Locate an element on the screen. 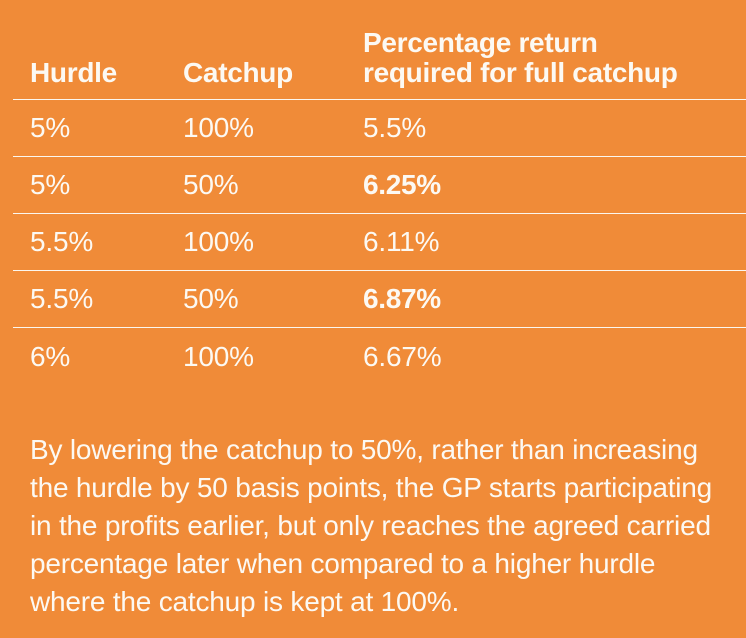 This screenshot has height=638, width=746. table-row: 6% 100% 6.67% is located at coordinates (379, 356).